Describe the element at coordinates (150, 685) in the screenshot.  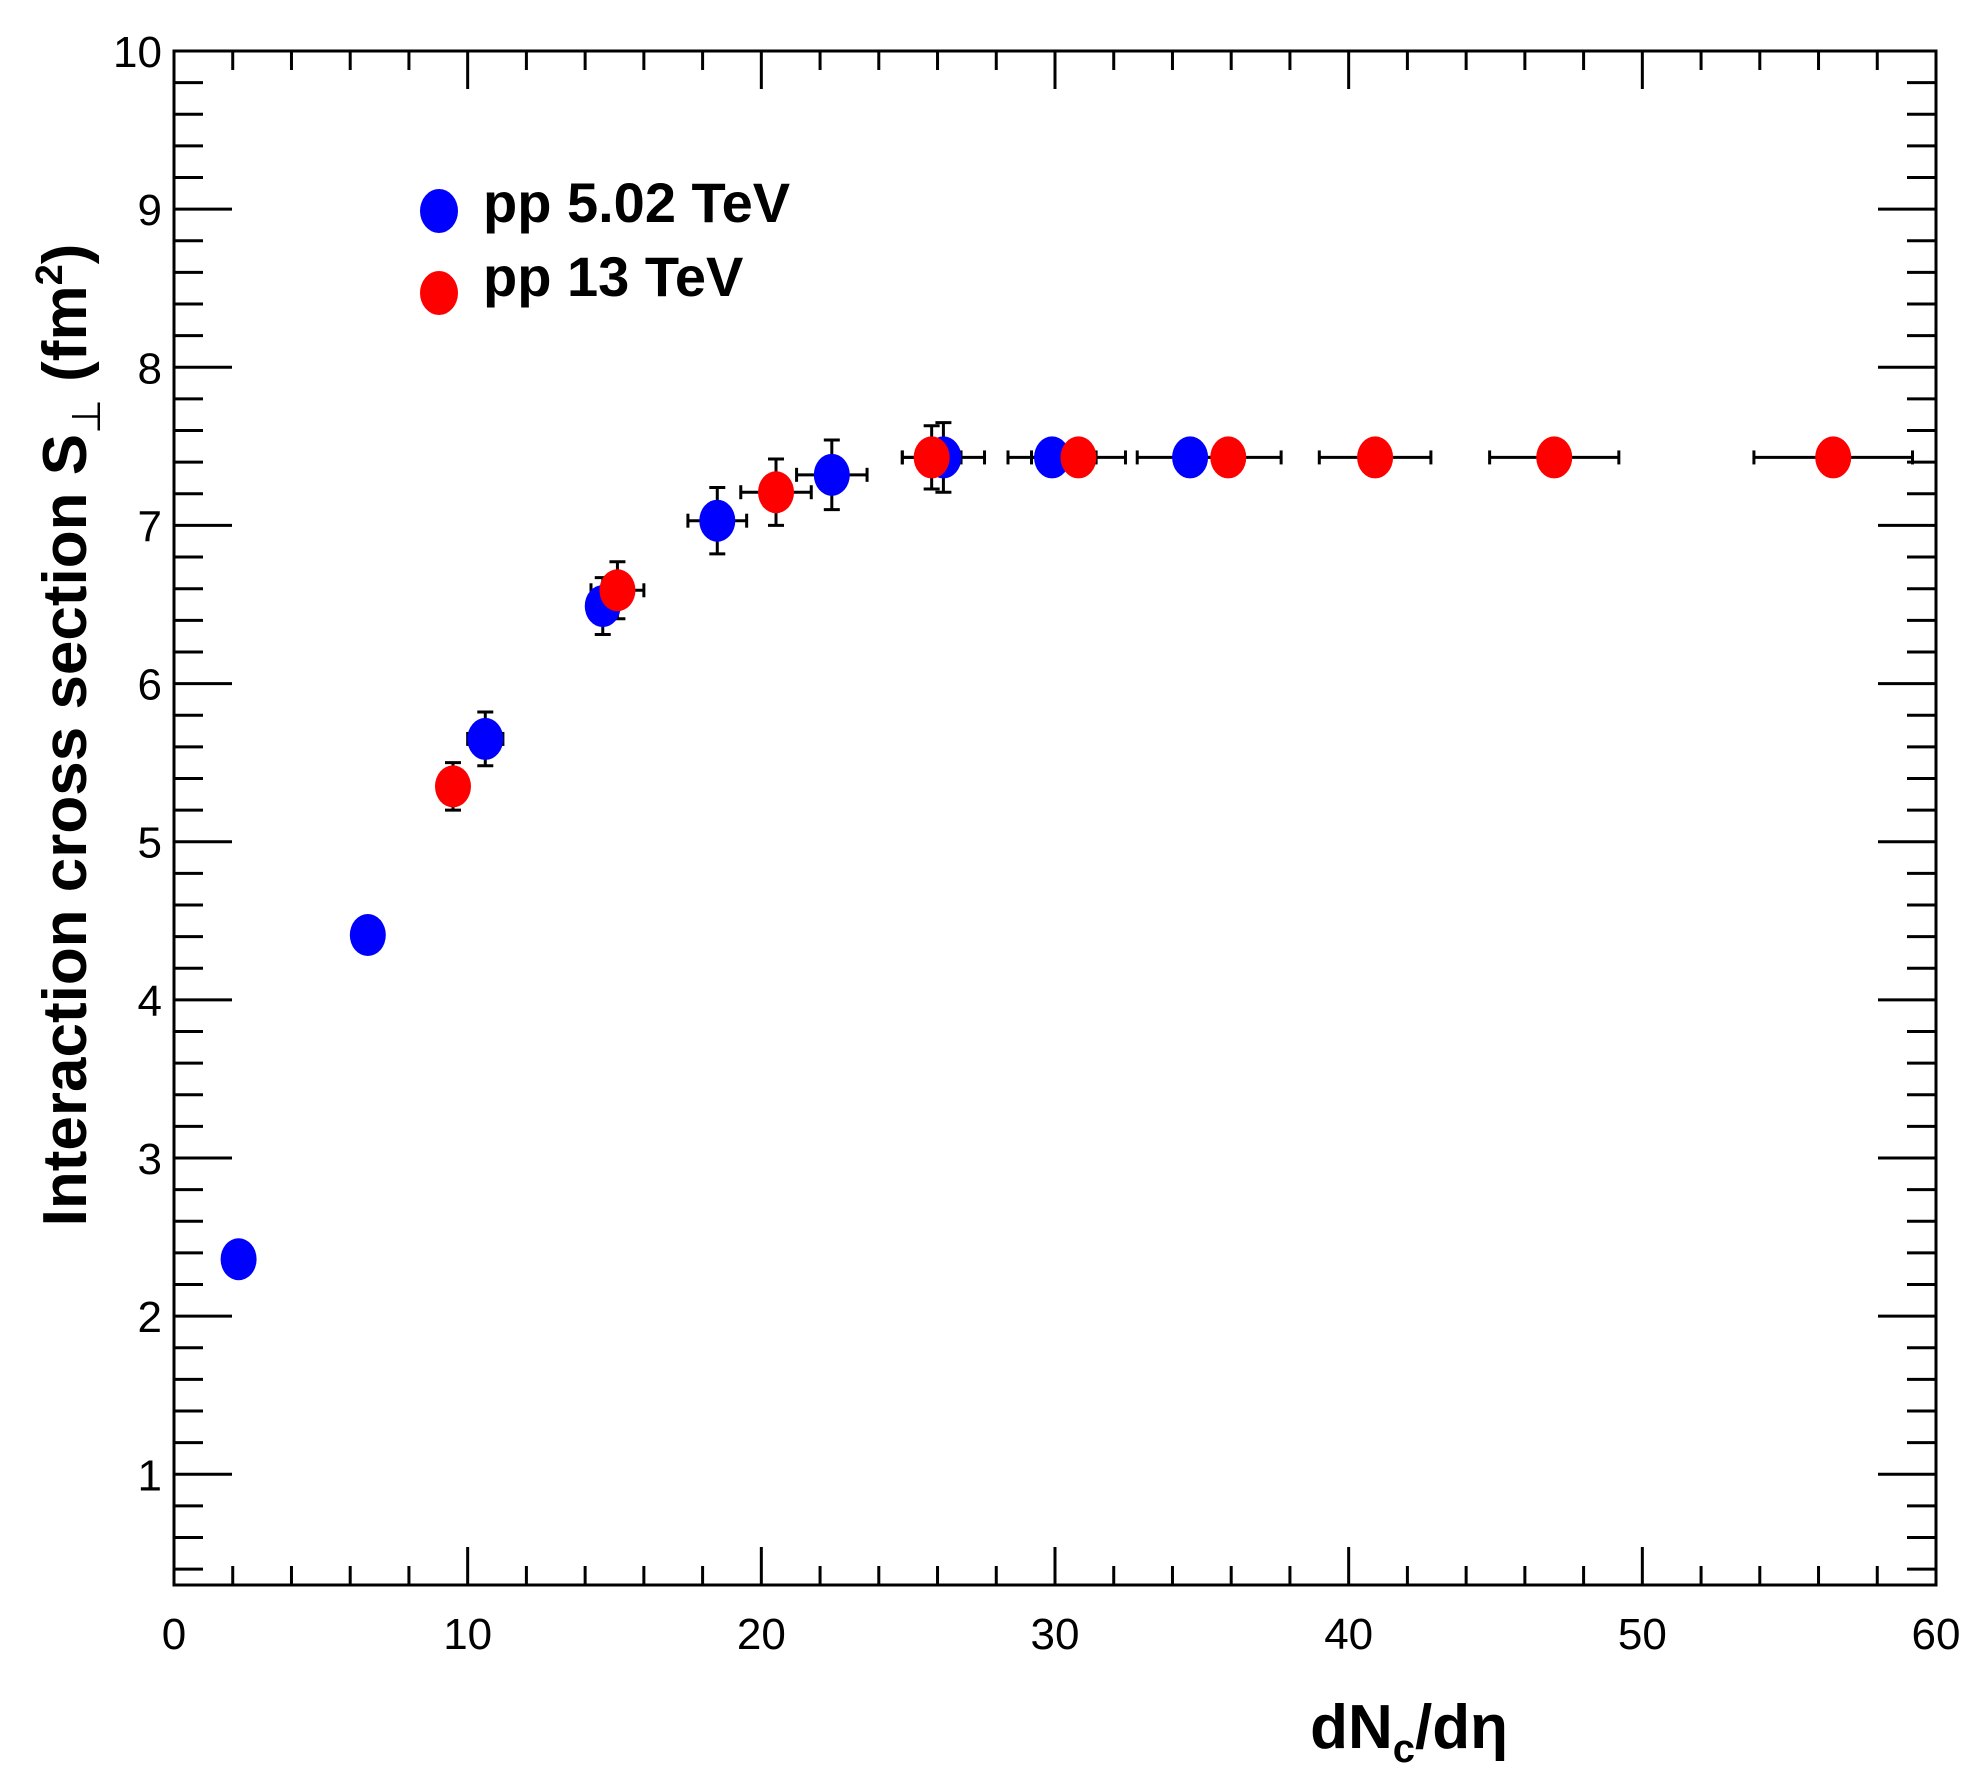
I see `y-tick-label: 6` at that location.